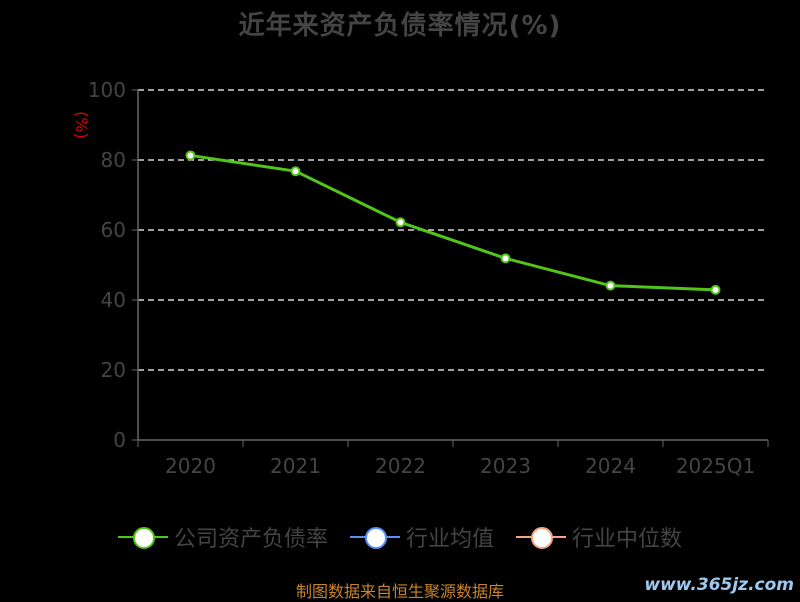 The height and width of the screenshot is (602, 800). I want to click on x-tick-label: 2022, so click(400, 466).